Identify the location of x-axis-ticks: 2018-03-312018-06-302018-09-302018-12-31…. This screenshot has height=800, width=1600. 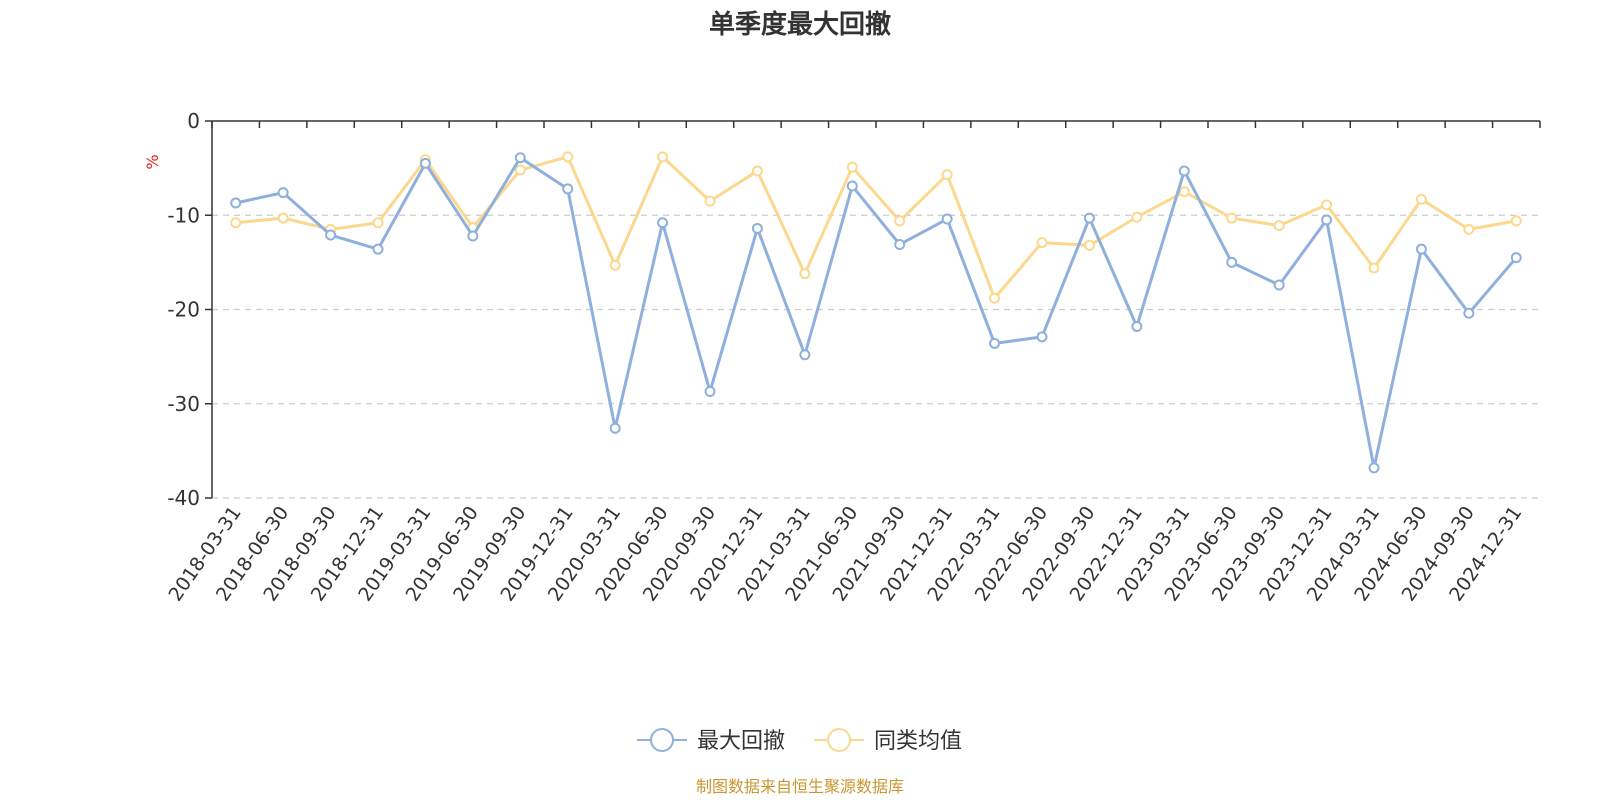
(845, 553).